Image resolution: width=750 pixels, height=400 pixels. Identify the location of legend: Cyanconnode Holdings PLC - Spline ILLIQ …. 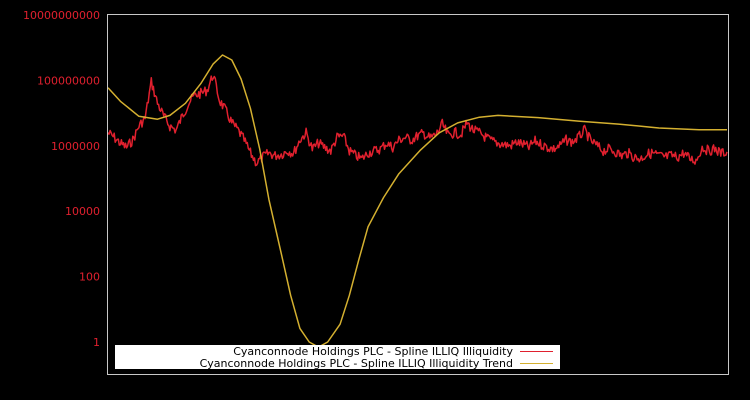
(337, 357).